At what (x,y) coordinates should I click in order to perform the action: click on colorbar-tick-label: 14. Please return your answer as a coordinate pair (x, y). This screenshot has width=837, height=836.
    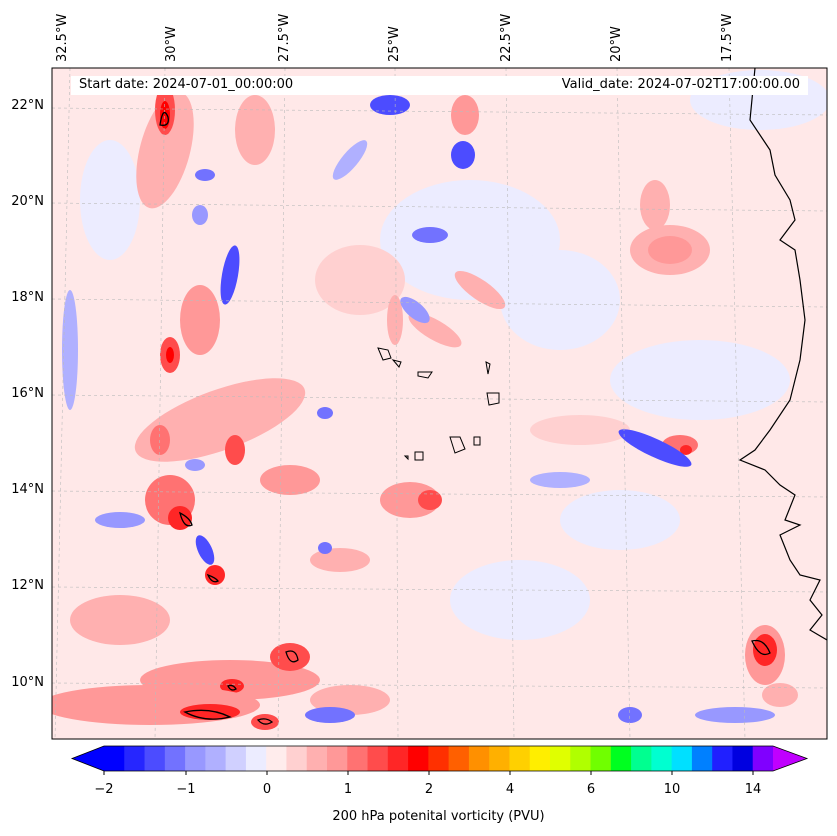
    Looking at the image, I should click on (753, 789).